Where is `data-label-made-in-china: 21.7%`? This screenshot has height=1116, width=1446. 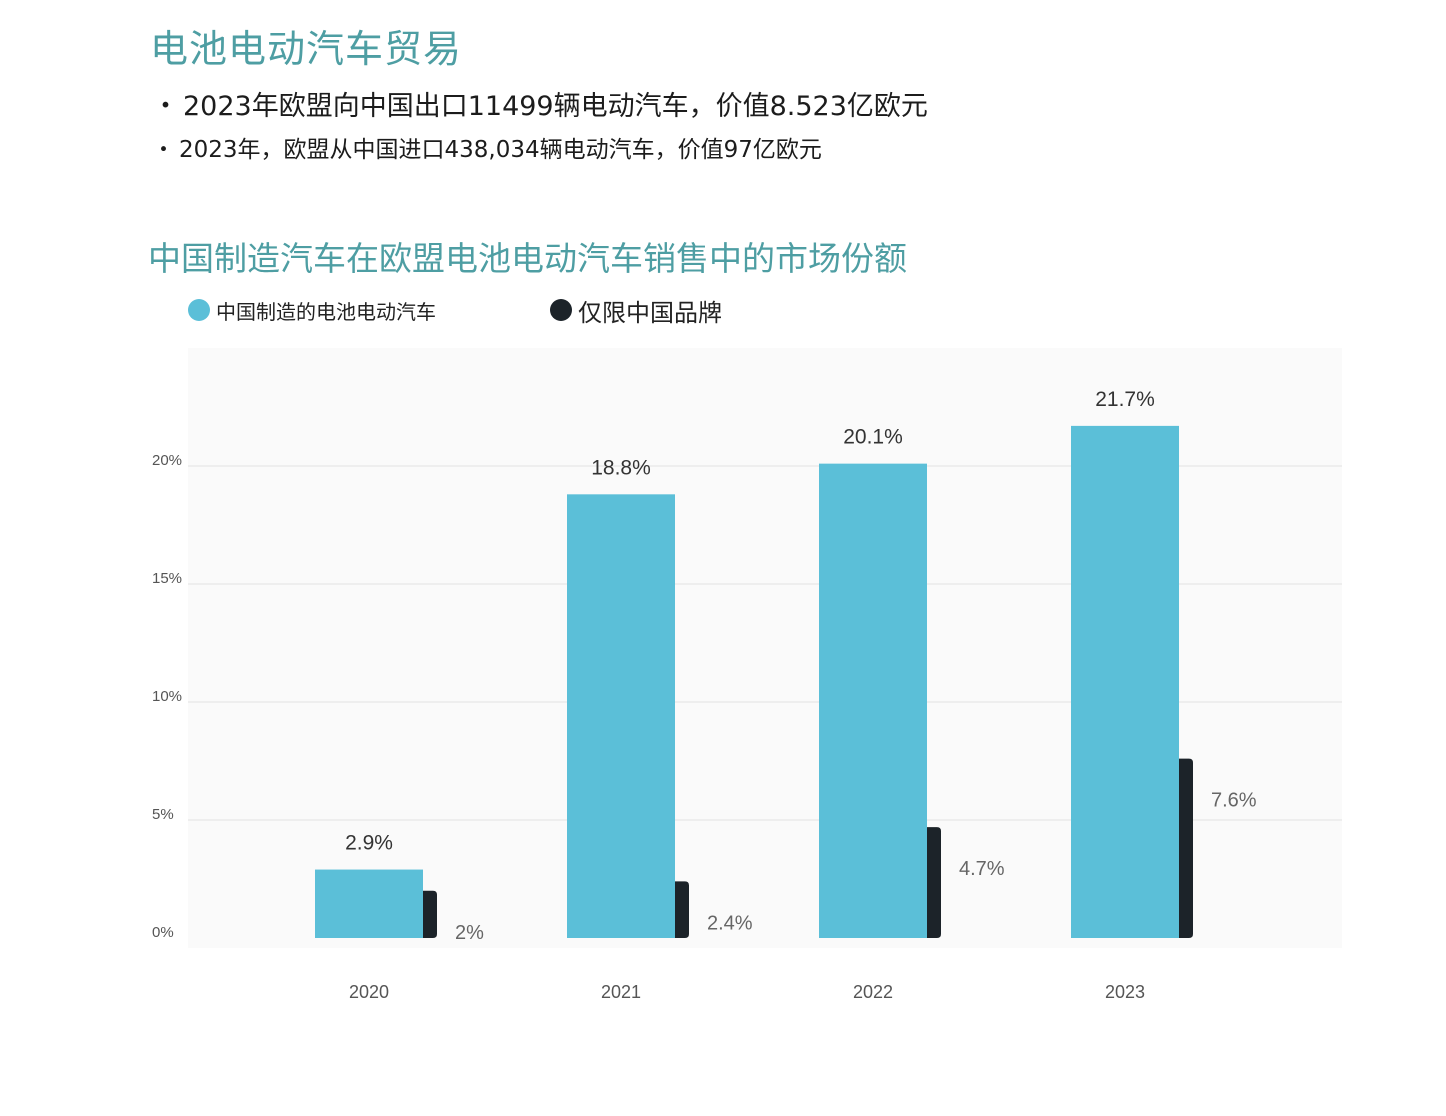 data-label-made-in-china: 21.7% is located at coordinates (1125, 399).